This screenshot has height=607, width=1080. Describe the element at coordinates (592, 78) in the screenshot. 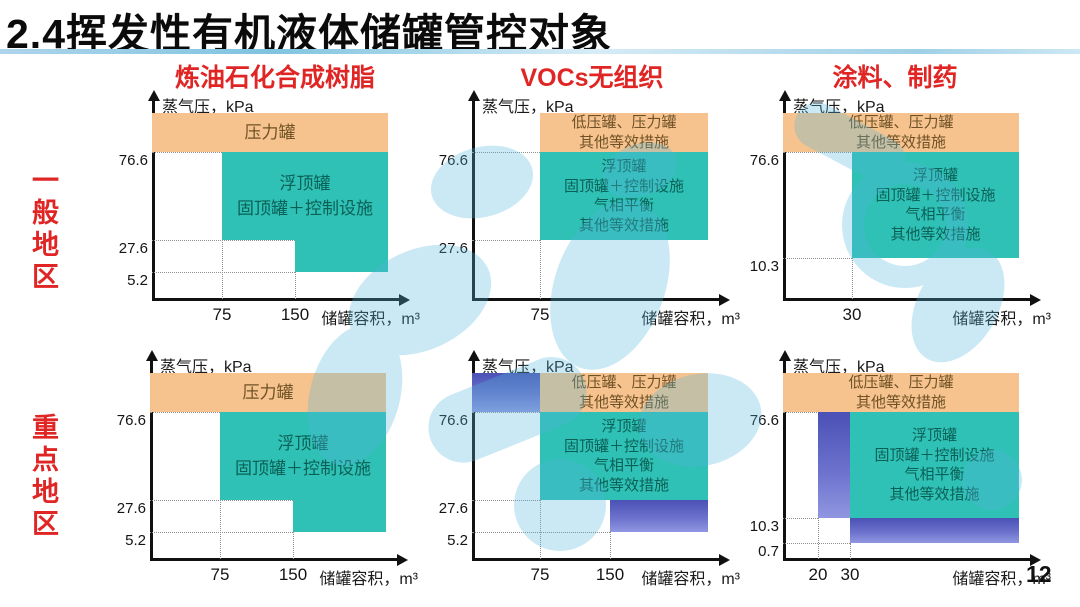

I see `column-header-vocs-fugitive: VOCs无组织` at that location.